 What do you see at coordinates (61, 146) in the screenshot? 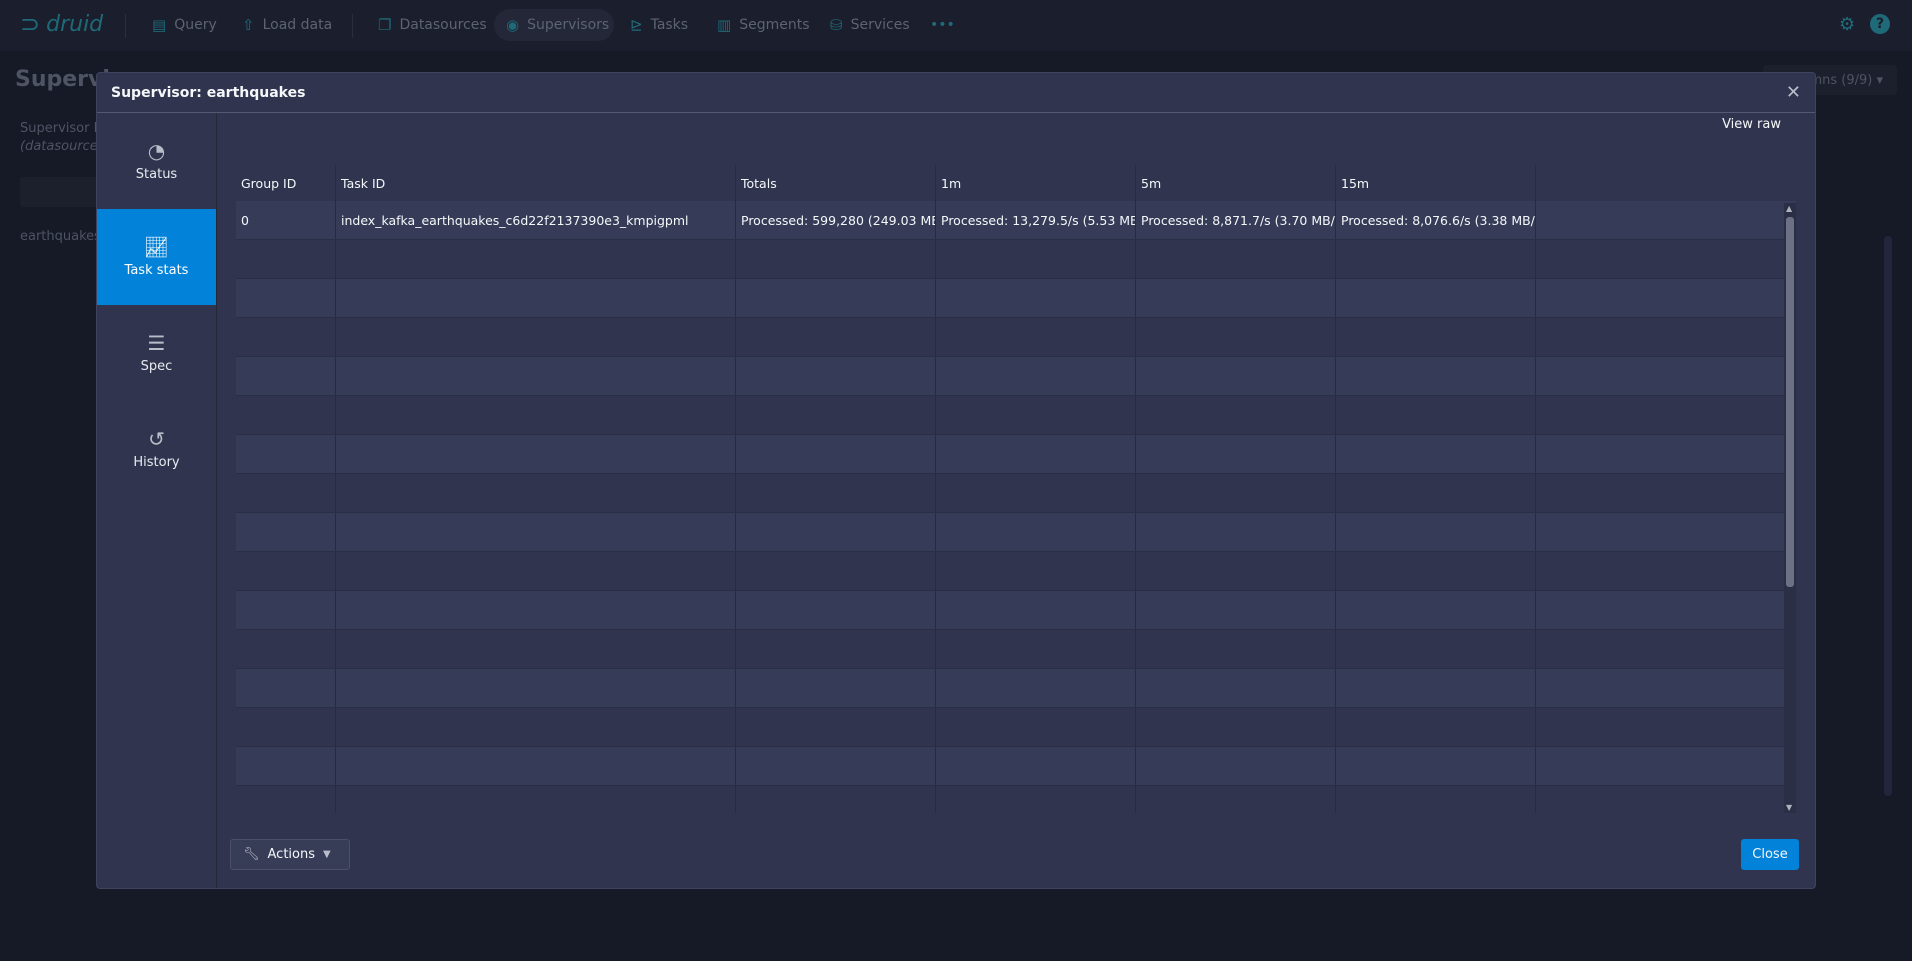
I see `column-header-datasource: (datasource)` at bounding box center [61, 146].